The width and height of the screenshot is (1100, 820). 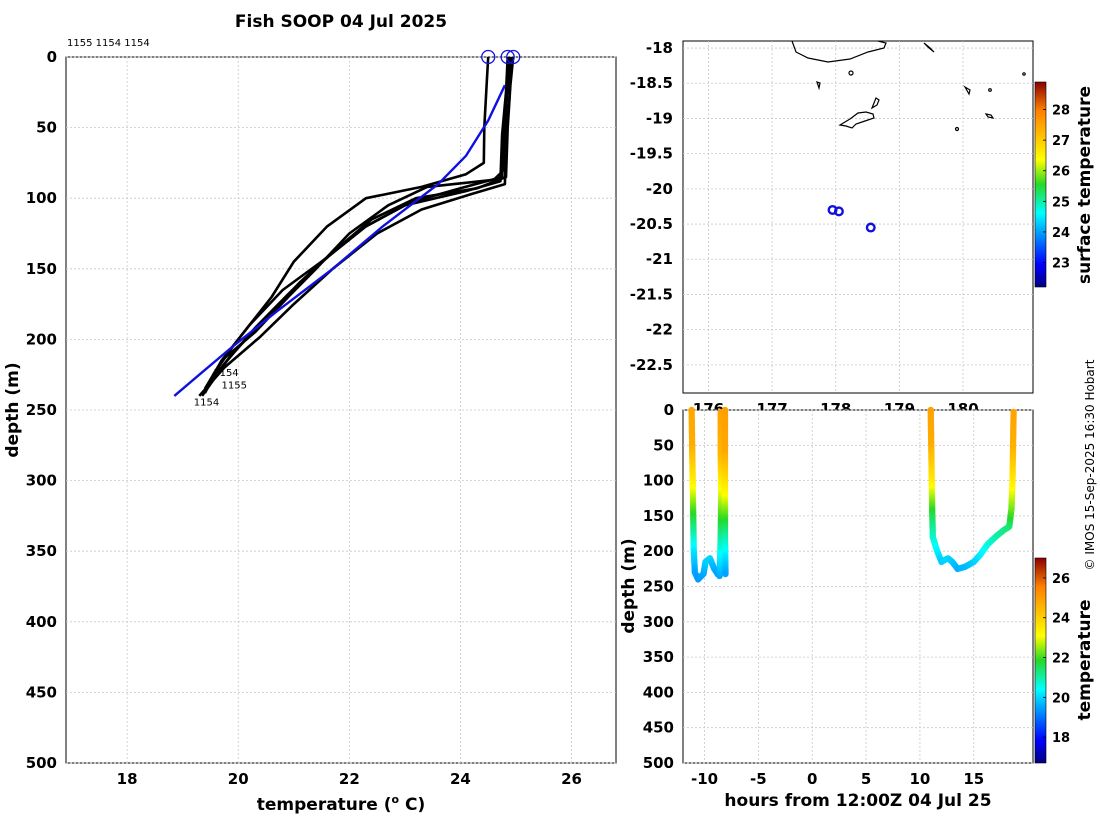 What do you see at coordinates (857, 801) in the screenshot?
I see `section-x-axis-label: hours from 12:00Z 04 Jul 25` at bounding box center [857, 801].